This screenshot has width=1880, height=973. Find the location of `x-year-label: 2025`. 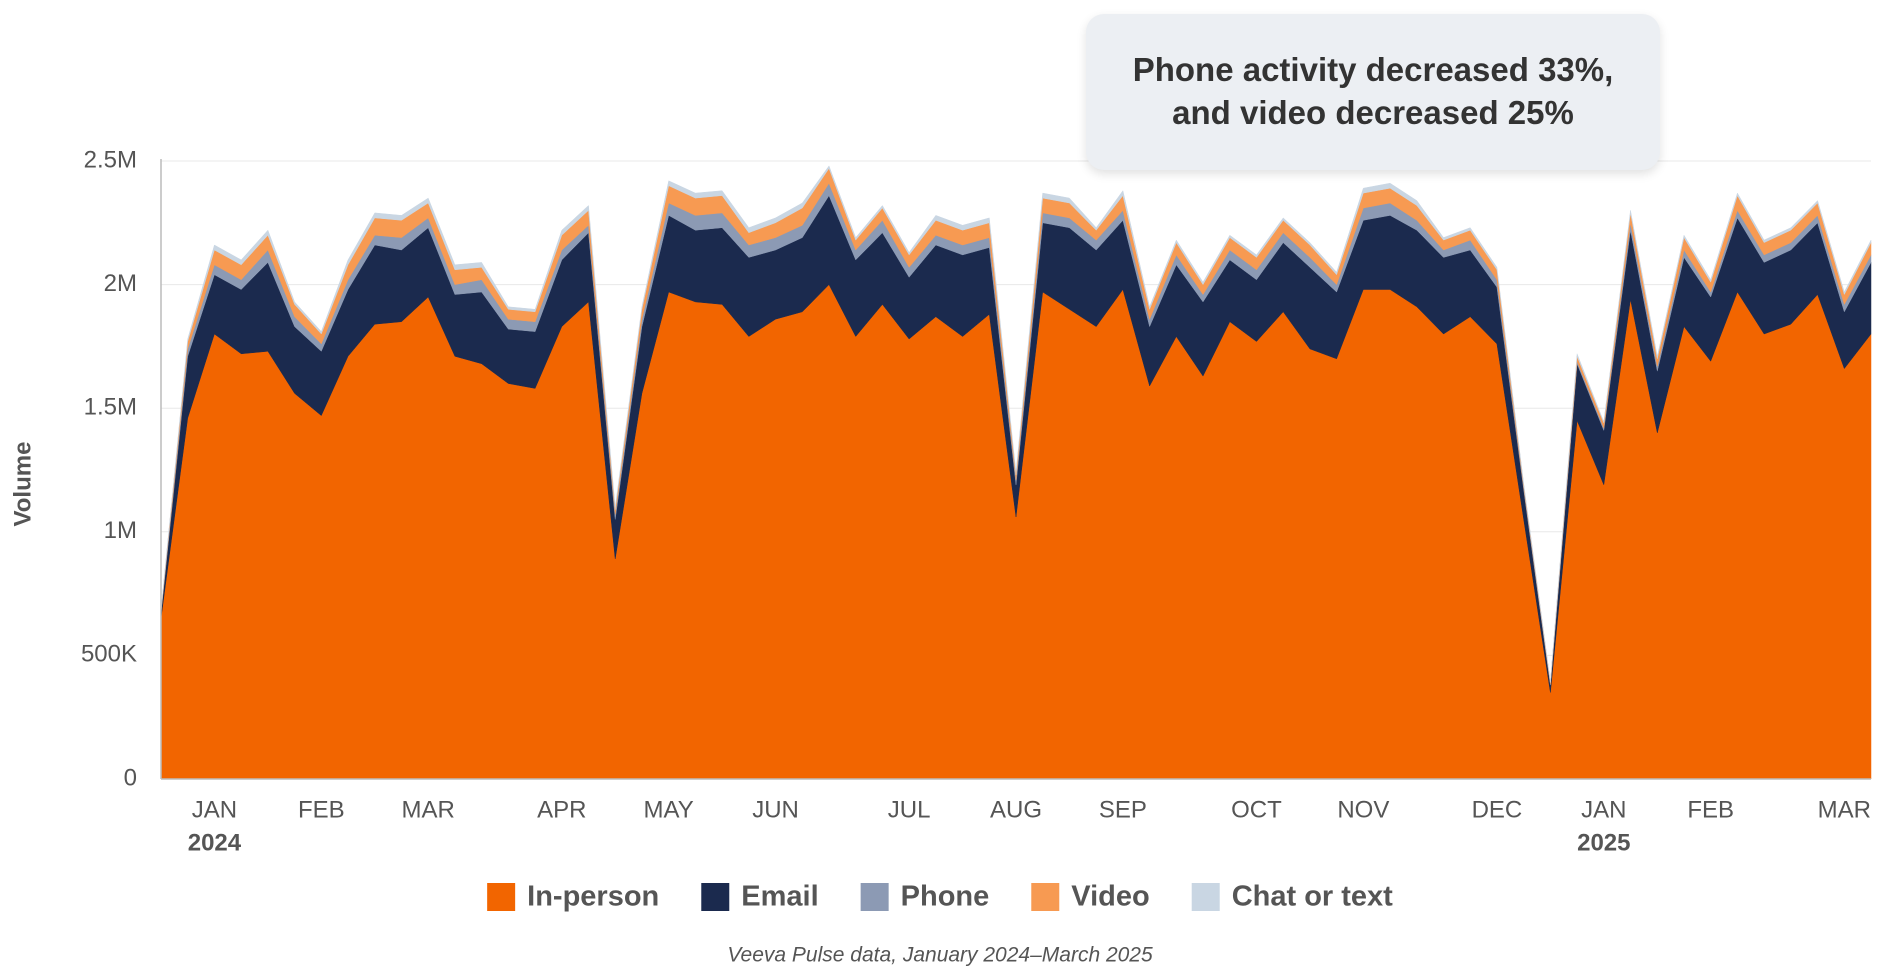

x-year-label: 2025 is located at coordinates (1603, 842).